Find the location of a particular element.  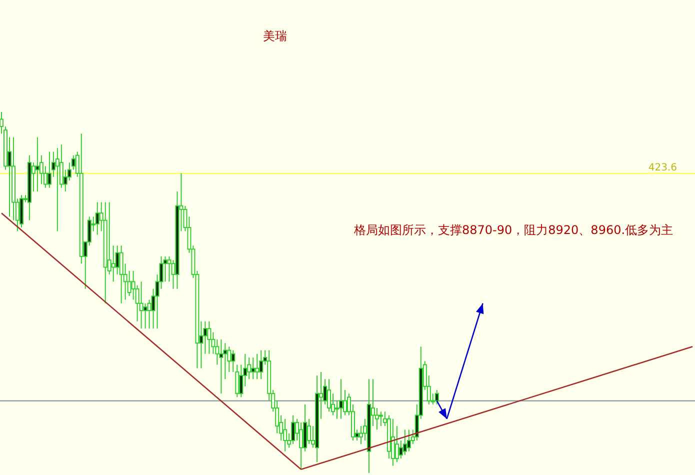

annotation: 格局如图所示，支撑8870-90，阻力8920、8960.低多为主 is located at coordinates (513, 230).